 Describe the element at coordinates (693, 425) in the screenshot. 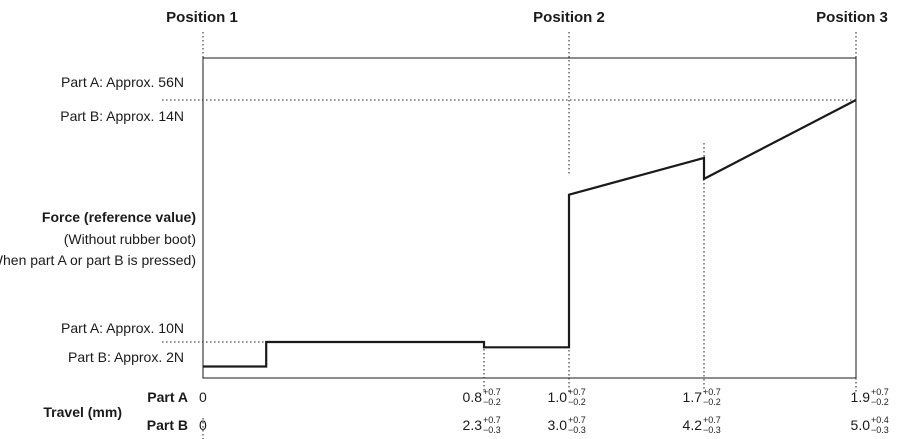

I see `part-b-tick-3: 4.2` at that location.